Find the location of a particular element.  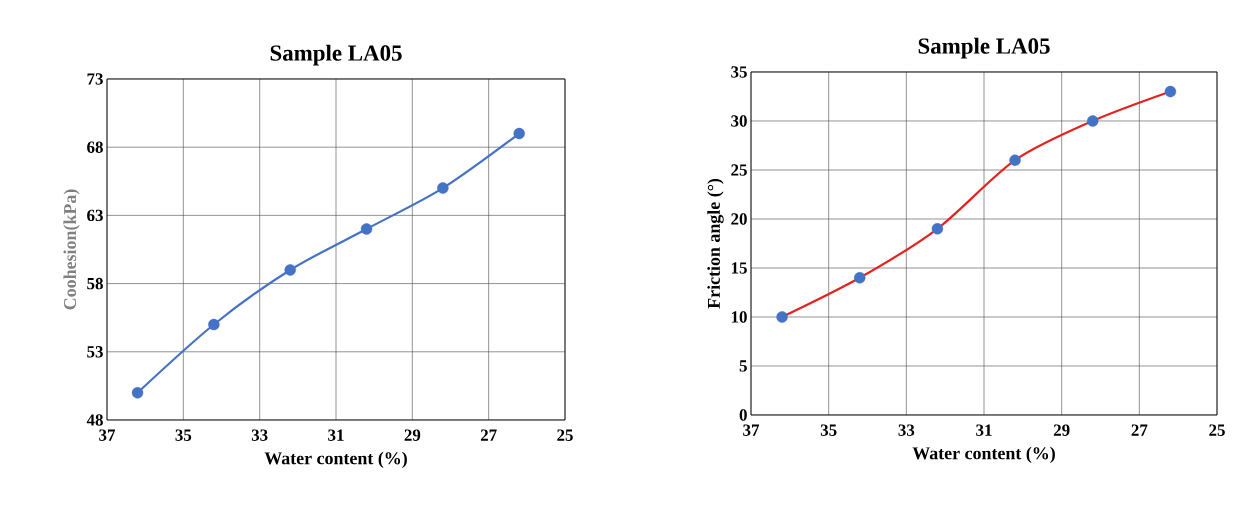

y-tick-label: 15 is located at coordinates (739, 268).